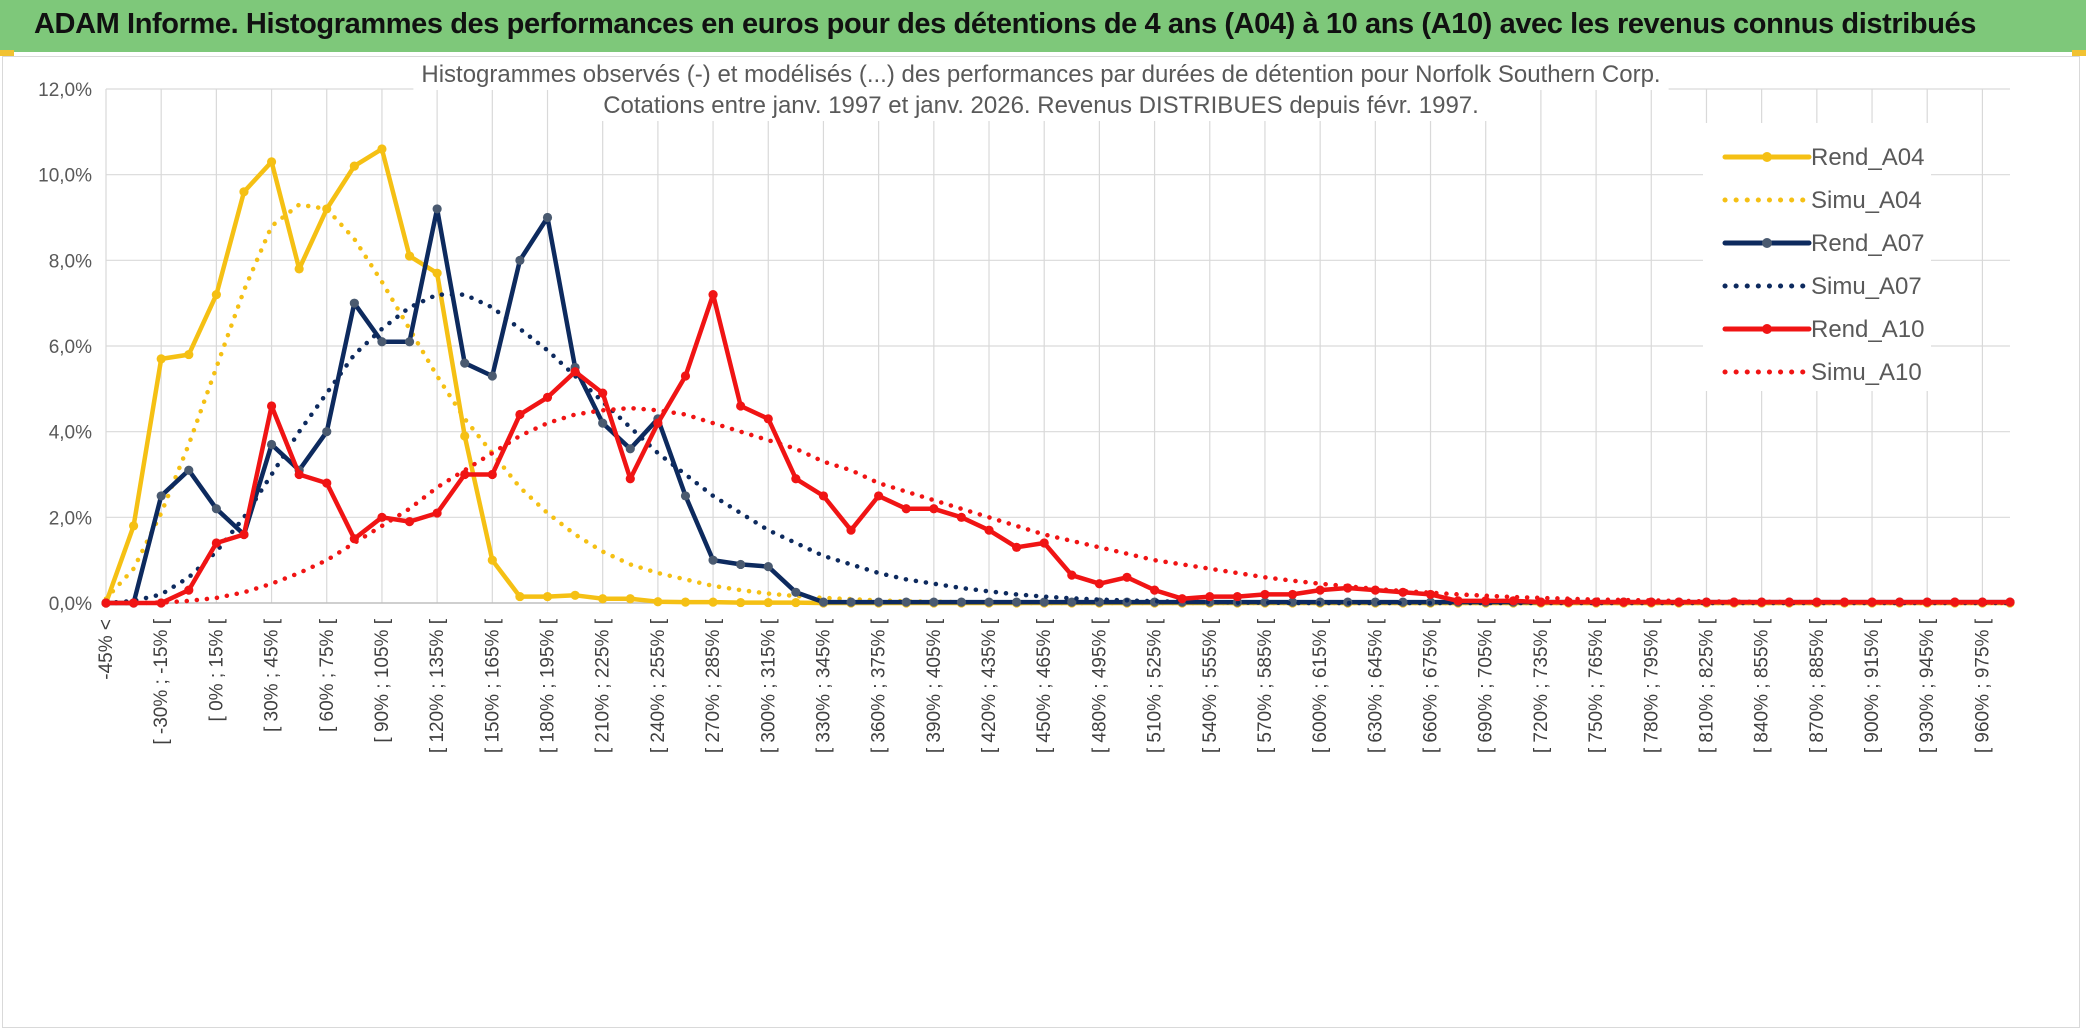  Describe the element at coordinates (1486, 685) in the screenshot. I see `x-tick-label: [ 690% ; 705% [` at that location.